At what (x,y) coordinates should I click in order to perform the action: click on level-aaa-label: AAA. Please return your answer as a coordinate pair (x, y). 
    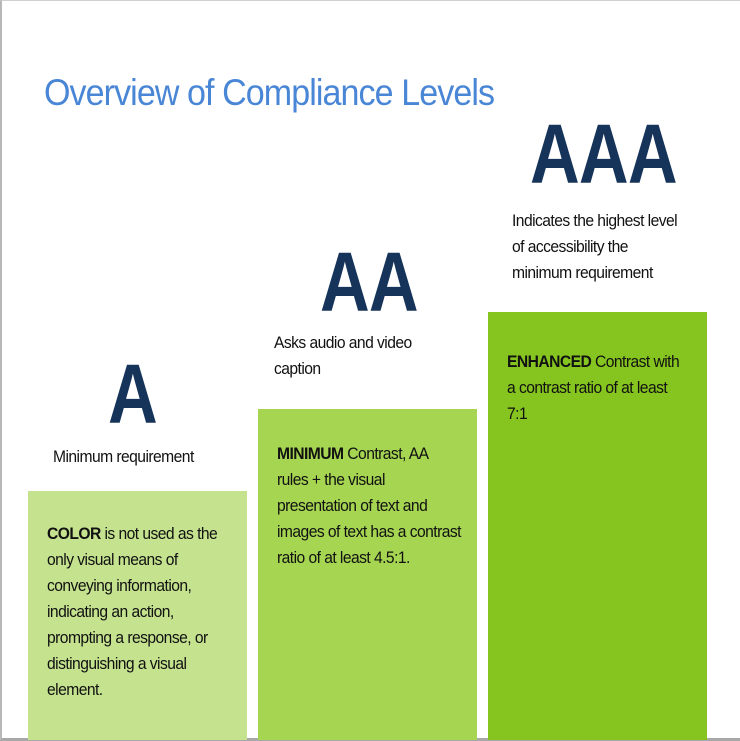
    Looking at the image, I should click on (604, 154).